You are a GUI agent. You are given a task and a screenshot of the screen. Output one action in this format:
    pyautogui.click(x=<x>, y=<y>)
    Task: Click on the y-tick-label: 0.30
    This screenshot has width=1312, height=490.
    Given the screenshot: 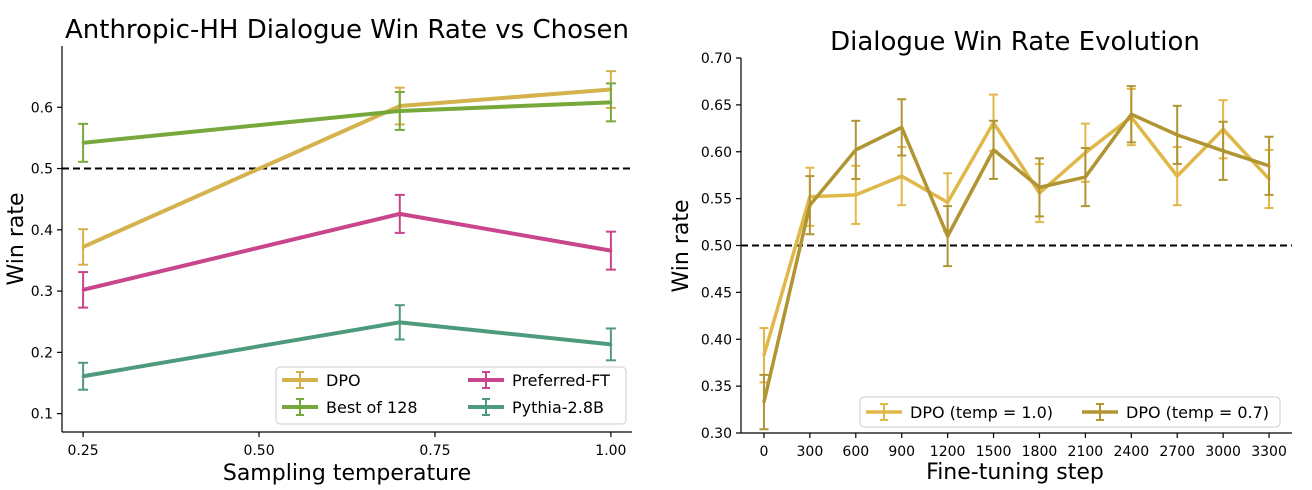 What is the action you would take?
    pyautogui.click(x=716, y=434)
    